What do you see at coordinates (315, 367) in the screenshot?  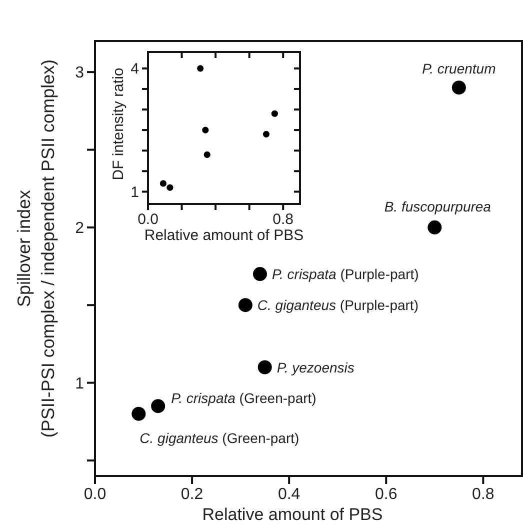 I see `annotation: P. yezoensis` at bounding box center [315, 367].